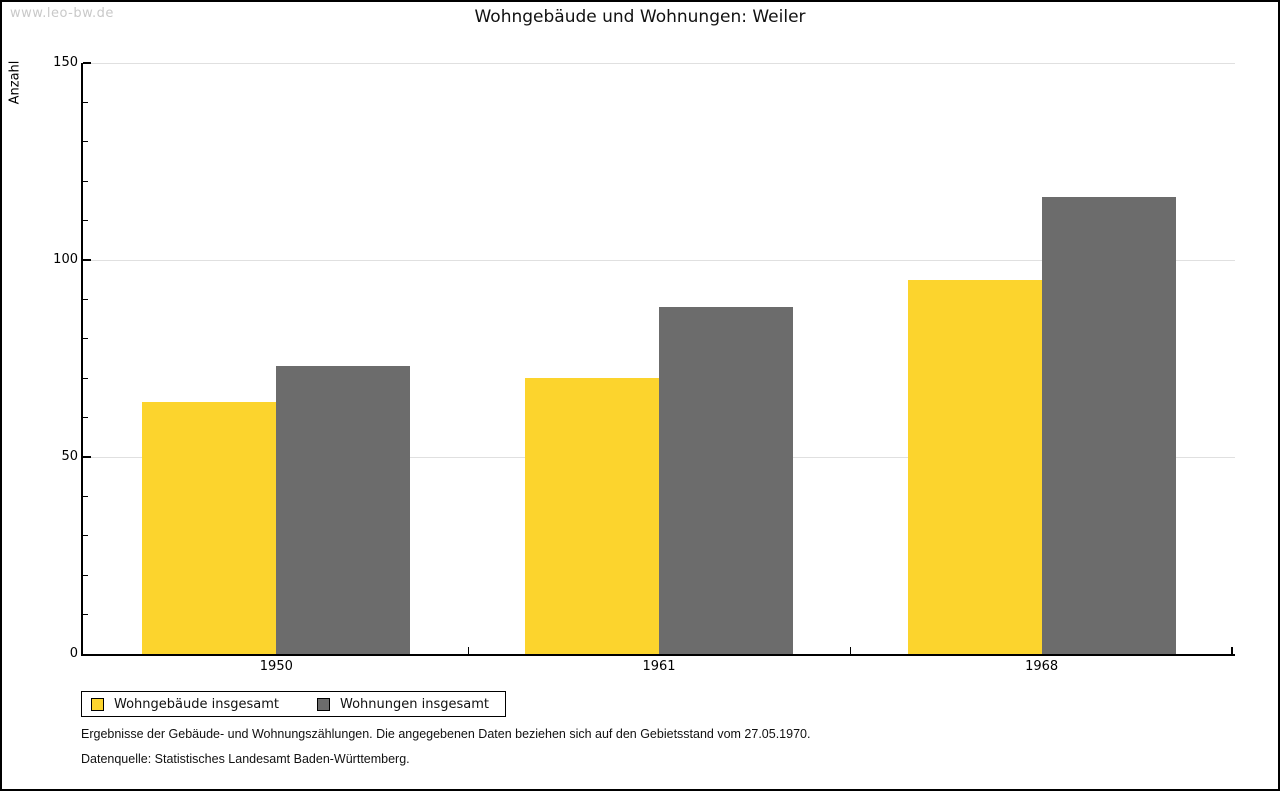 Image resolution: width=1280 pixels, height=793 pixels. I want to click on x-axis-line, so click(658, 655).